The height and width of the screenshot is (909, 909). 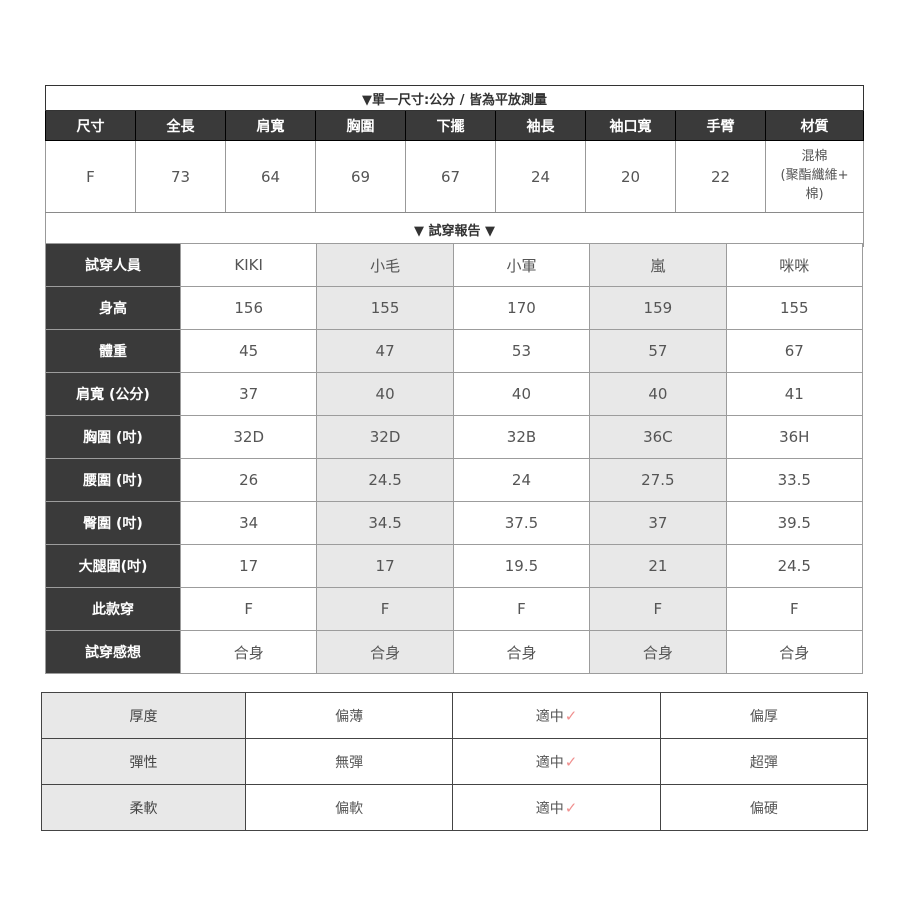 What do you see at coordinates (658, 480) in the screenshot?
I see `cell-value: 27.5` at bounding box center [658, 480].